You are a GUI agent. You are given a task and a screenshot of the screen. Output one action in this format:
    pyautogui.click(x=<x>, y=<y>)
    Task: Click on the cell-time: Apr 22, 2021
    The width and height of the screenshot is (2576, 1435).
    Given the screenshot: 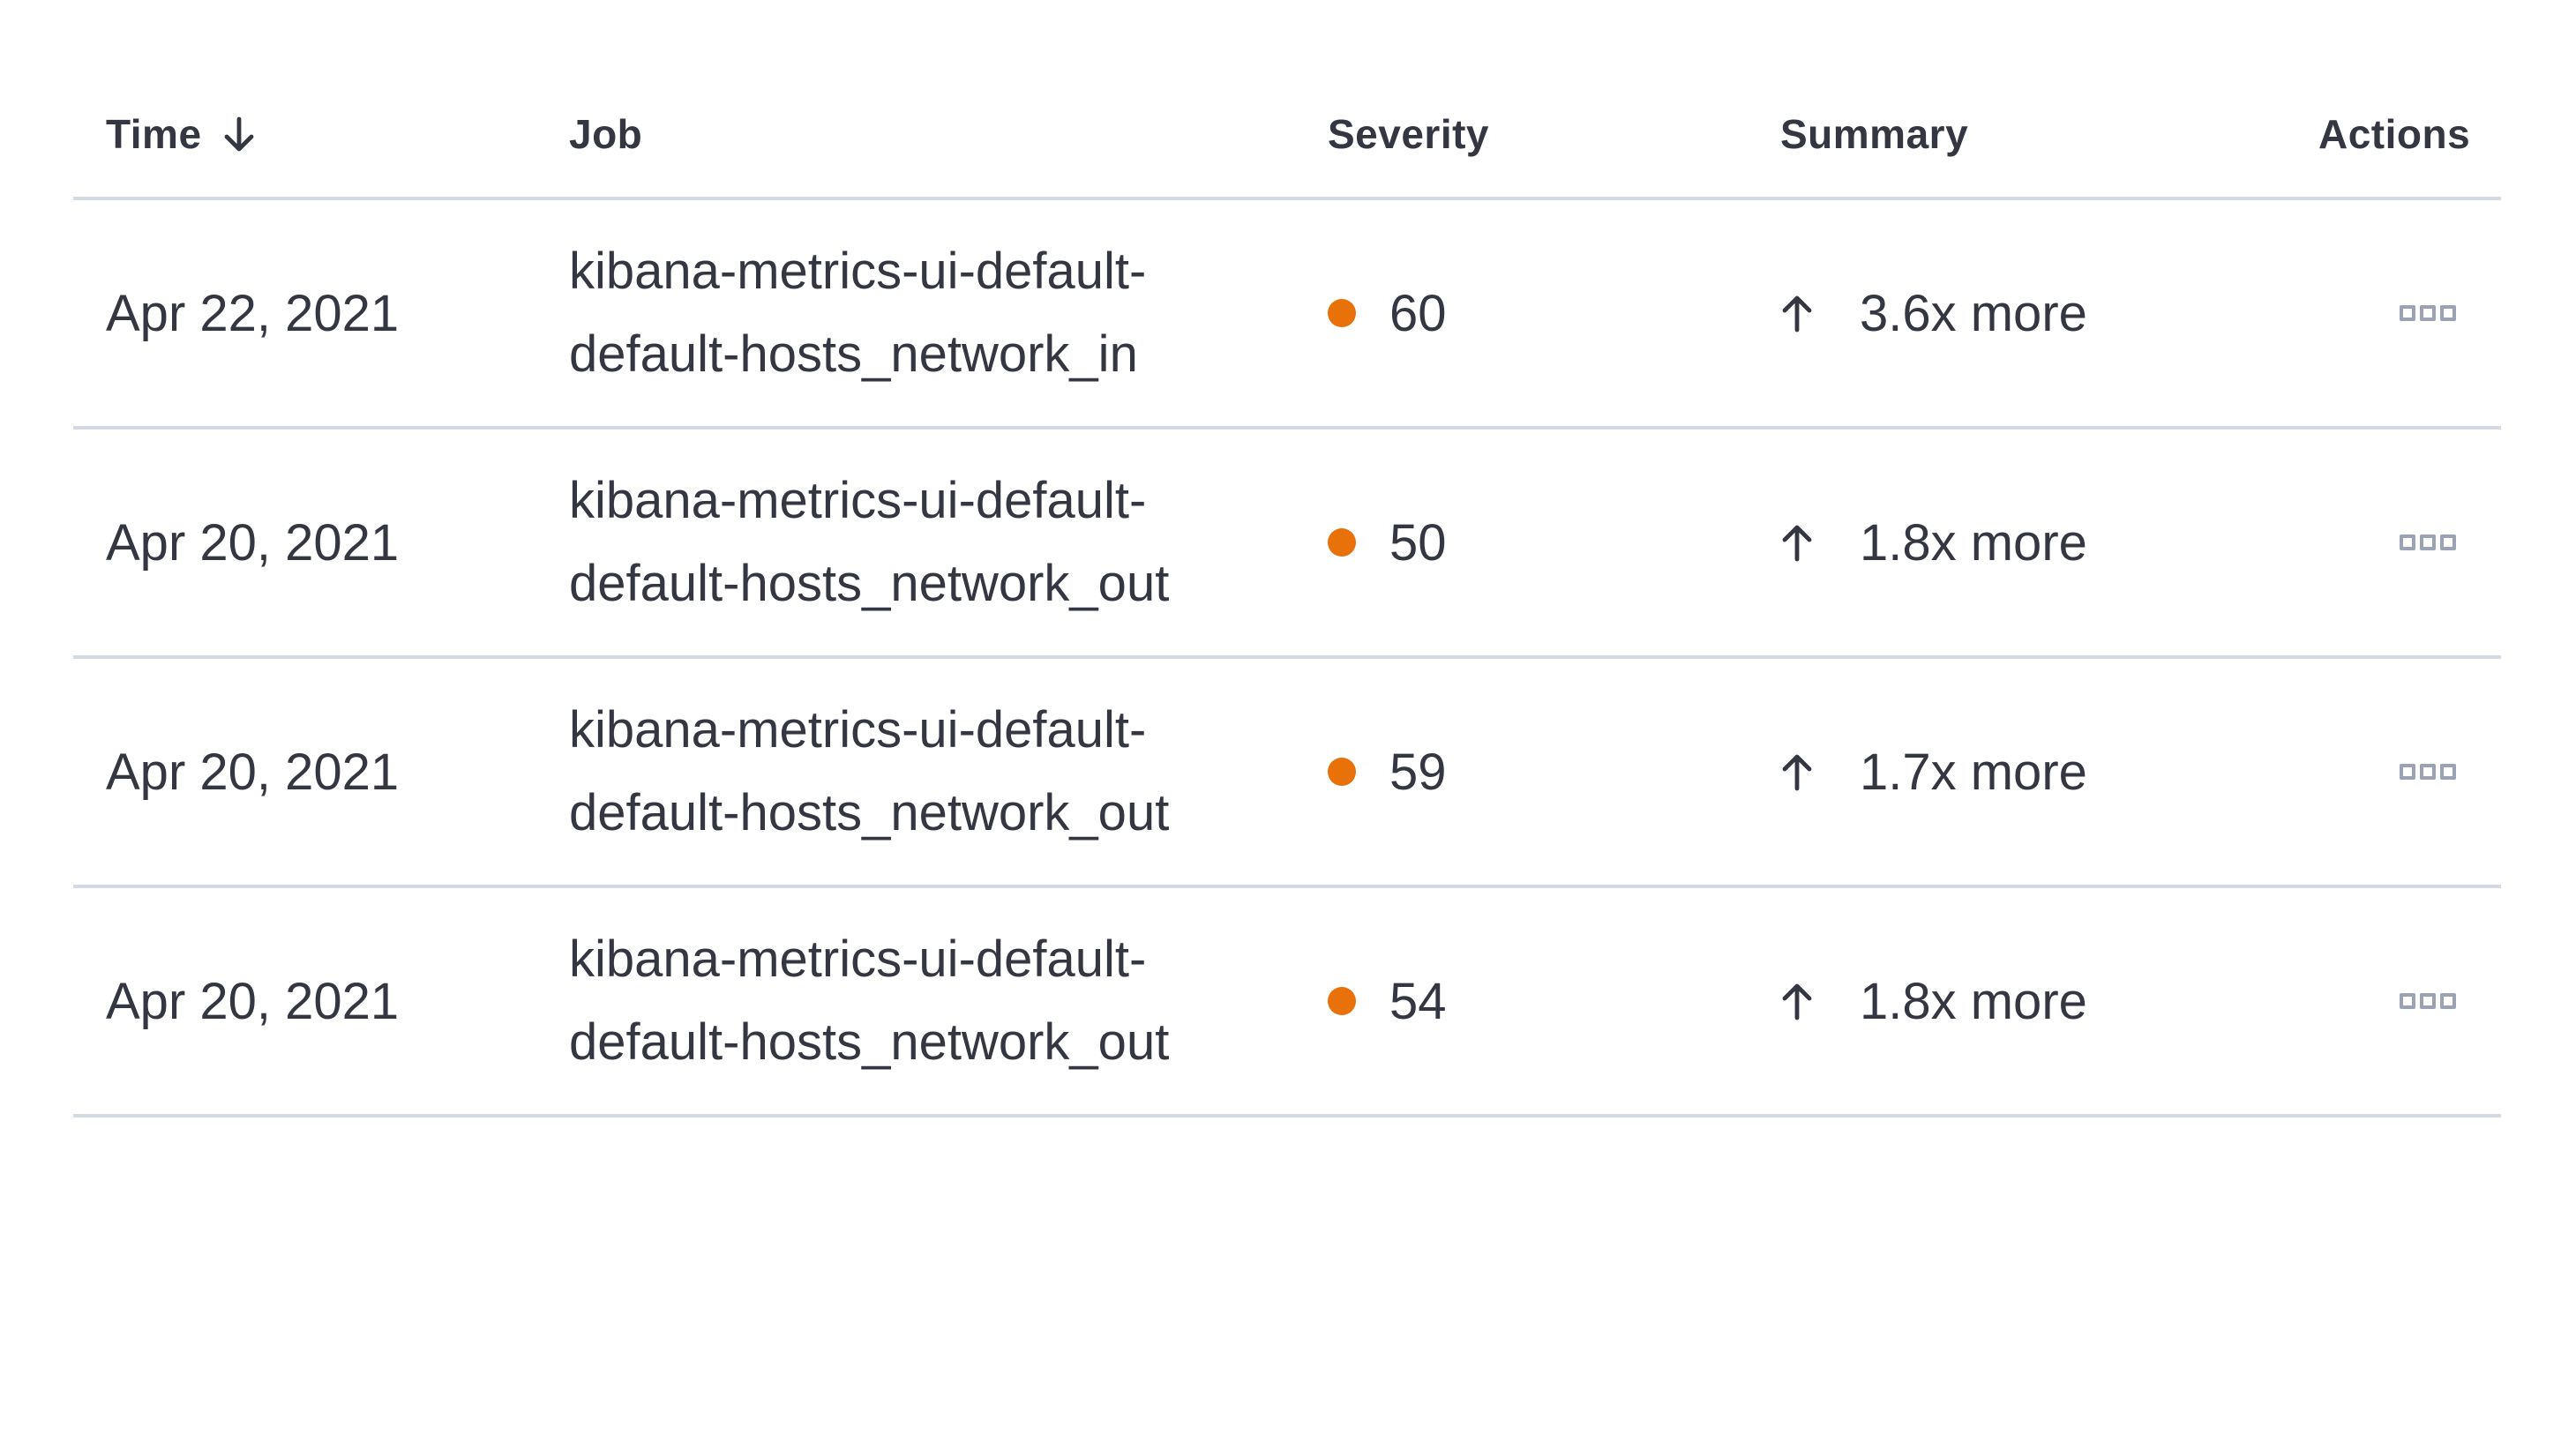 What is the action you would take?
    pyautogui.click(x=253, y=313)
    